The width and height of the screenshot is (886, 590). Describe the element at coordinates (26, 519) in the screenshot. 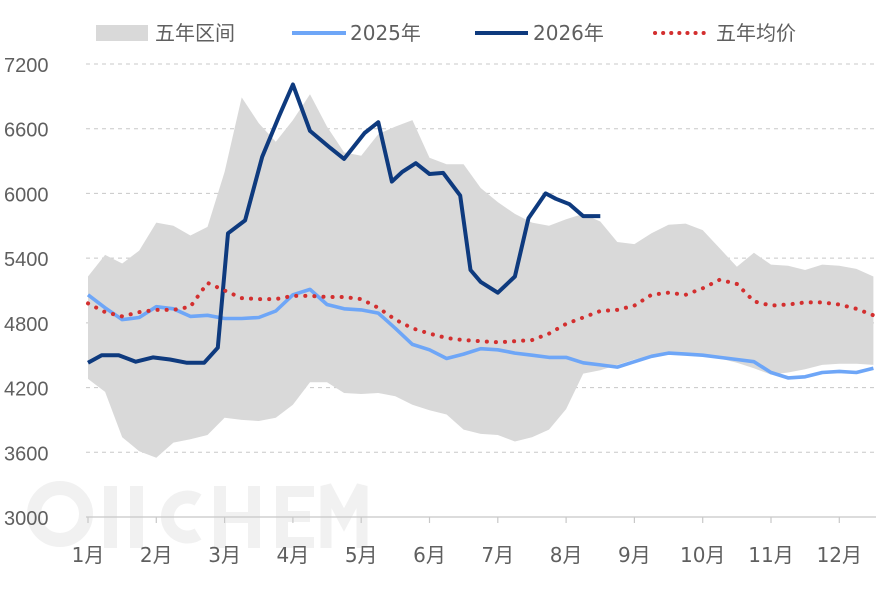

I see `y-tick-label: 3000` at that location.